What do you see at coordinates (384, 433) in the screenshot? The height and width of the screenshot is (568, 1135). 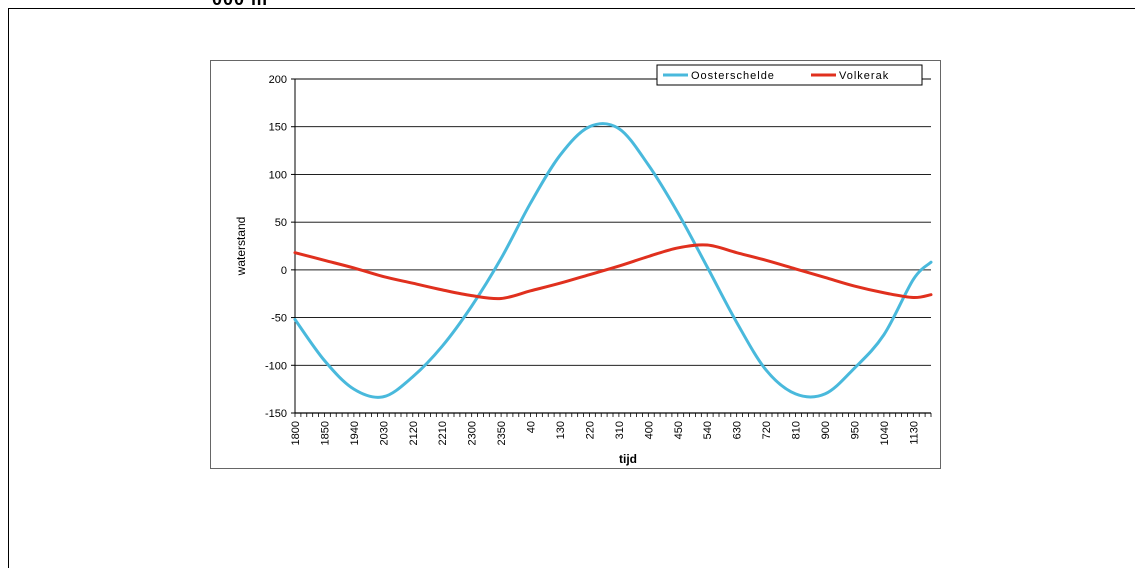 I see `x-tick-label: 2030` at bounding box center [384, 433].